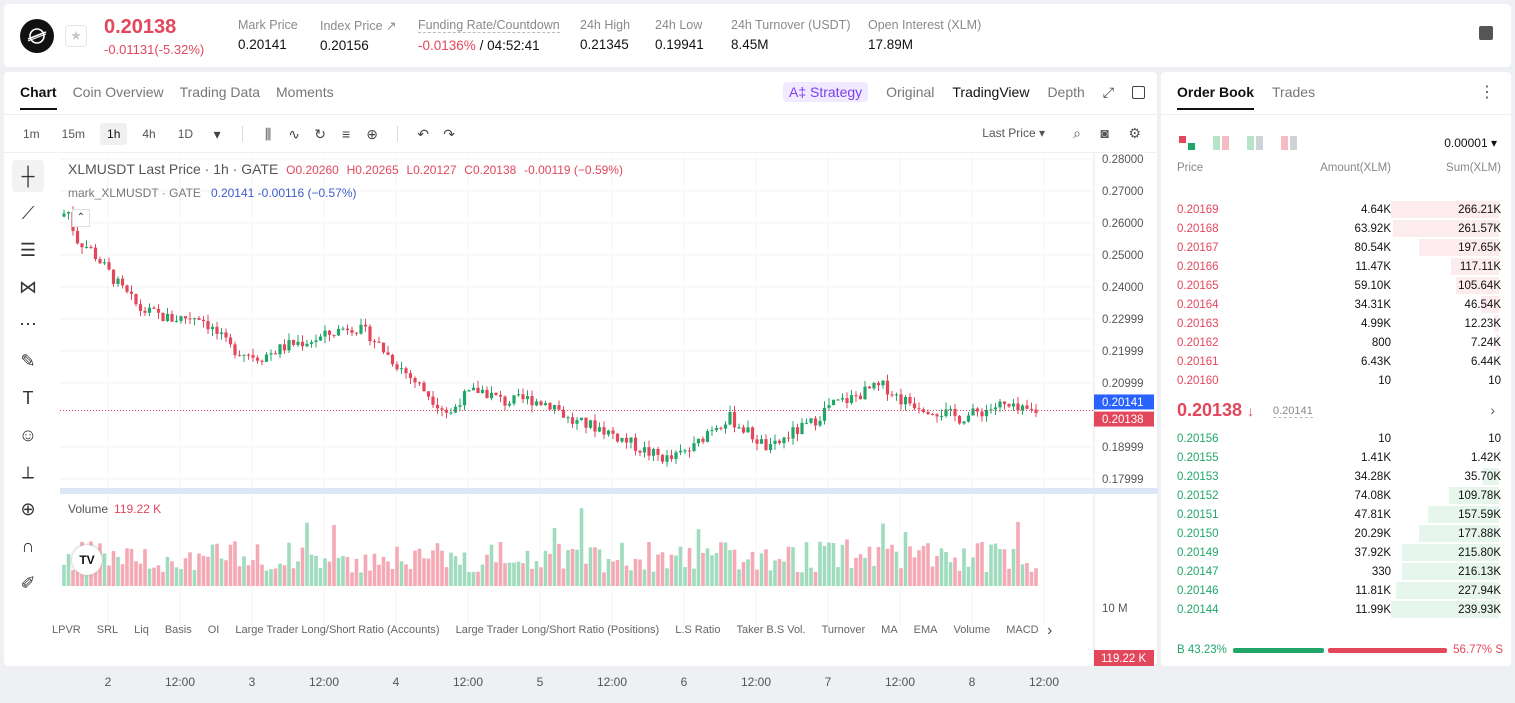  What do you see at coordinates (449, 134) in the screenshot?
I see `redo-icon: ↷` at bounding box center [449, 134].